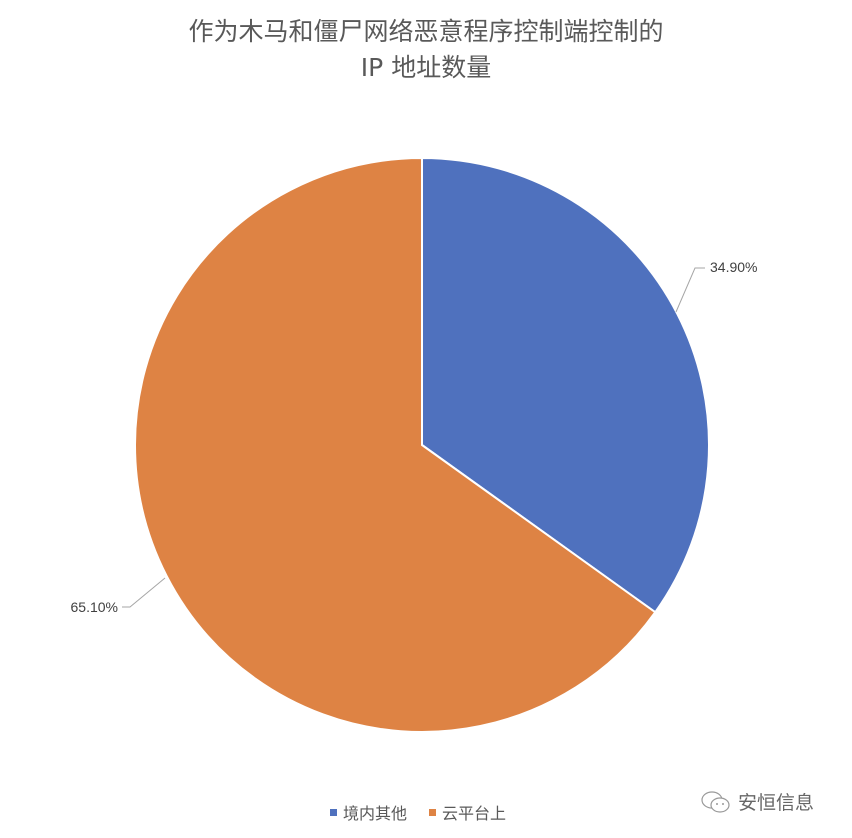  I want to click on legend-item: 云平台上, so click(467, 812).